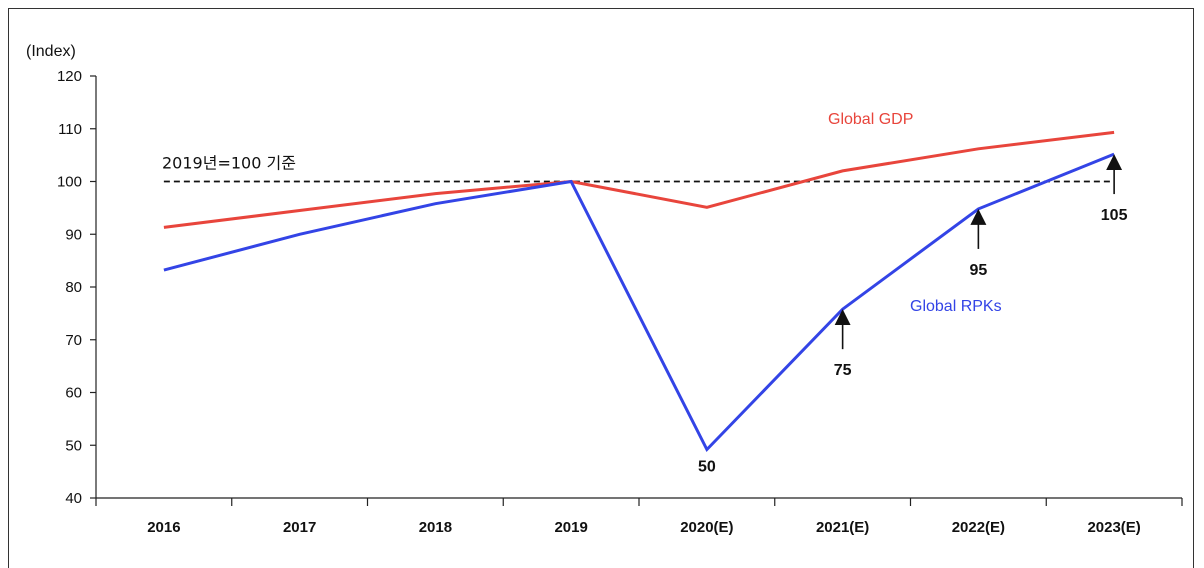  What do you see at coordinates (707, 466) in the screenshot?
I see `data-label: 50` at bounding box center [707, 466].